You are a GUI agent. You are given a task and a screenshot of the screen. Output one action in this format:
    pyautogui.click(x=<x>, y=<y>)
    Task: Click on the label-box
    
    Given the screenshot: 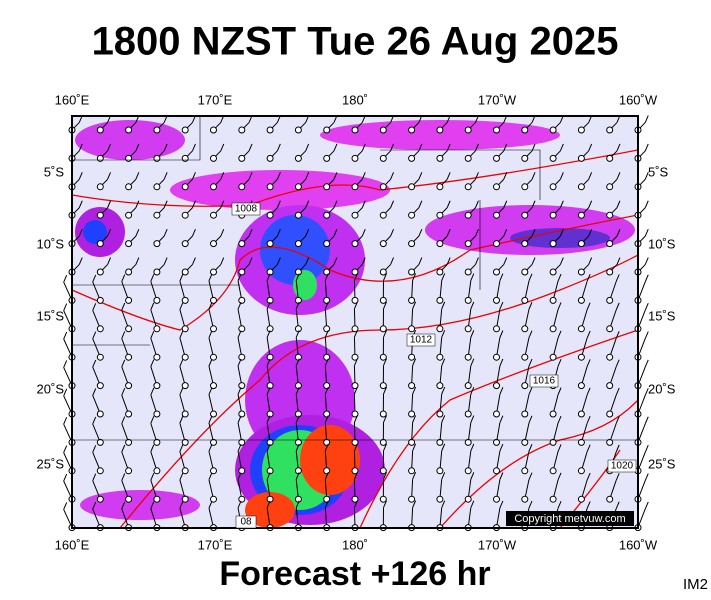 What is the action you would take?
    pyautogui.click(x=622, y=466)
    